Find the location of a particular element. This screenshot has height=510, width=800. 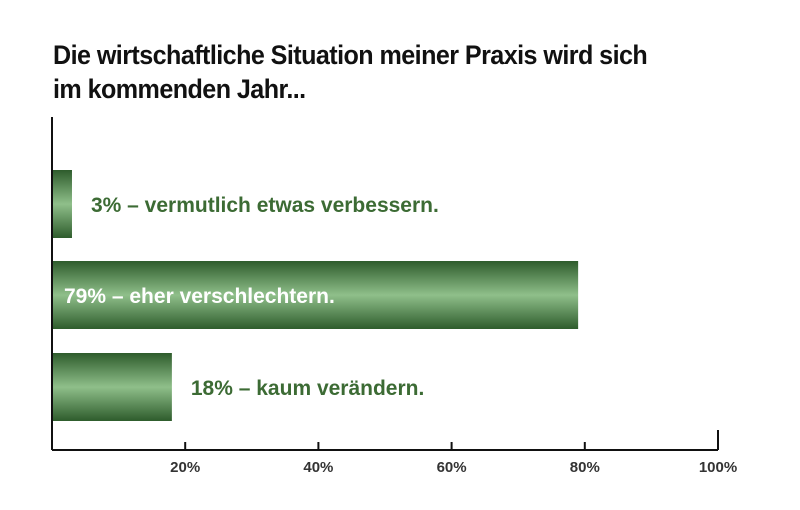

bar-label-3: 18% – kaum verändern. is located at coordinates (307, 388).